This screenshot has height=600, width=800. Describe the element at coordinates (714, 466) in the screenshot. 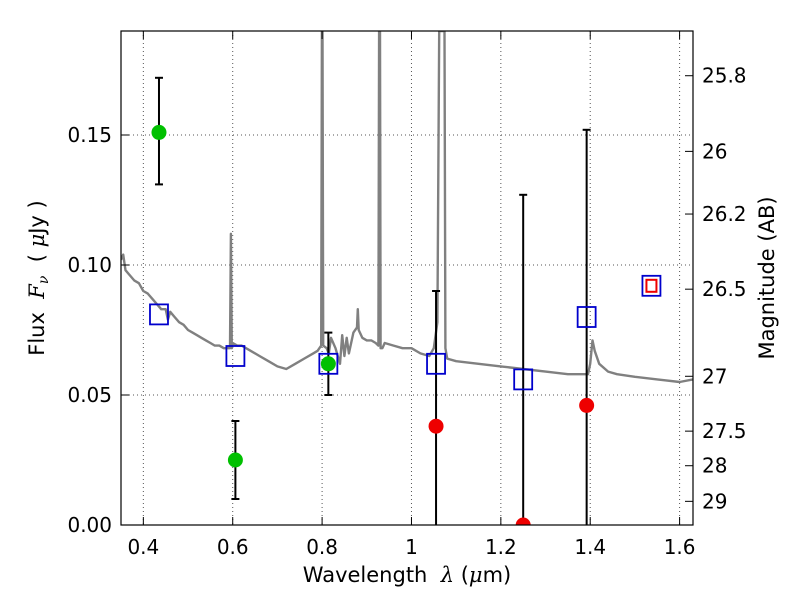

I see `right-tick-label: 28` at that location.